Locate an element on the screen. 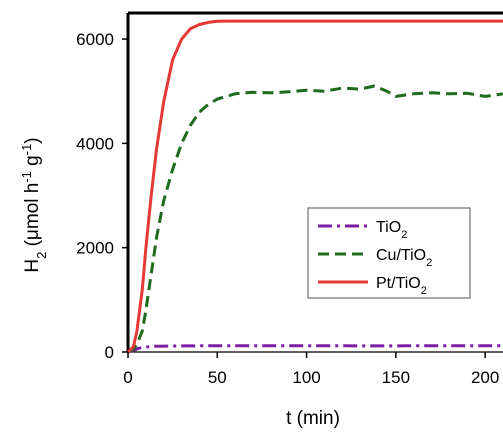 The height and width of the screenshot is (434, 503). legend-label-cu-tio2: Cu/TiO2 is located at coordinates (404, 258).